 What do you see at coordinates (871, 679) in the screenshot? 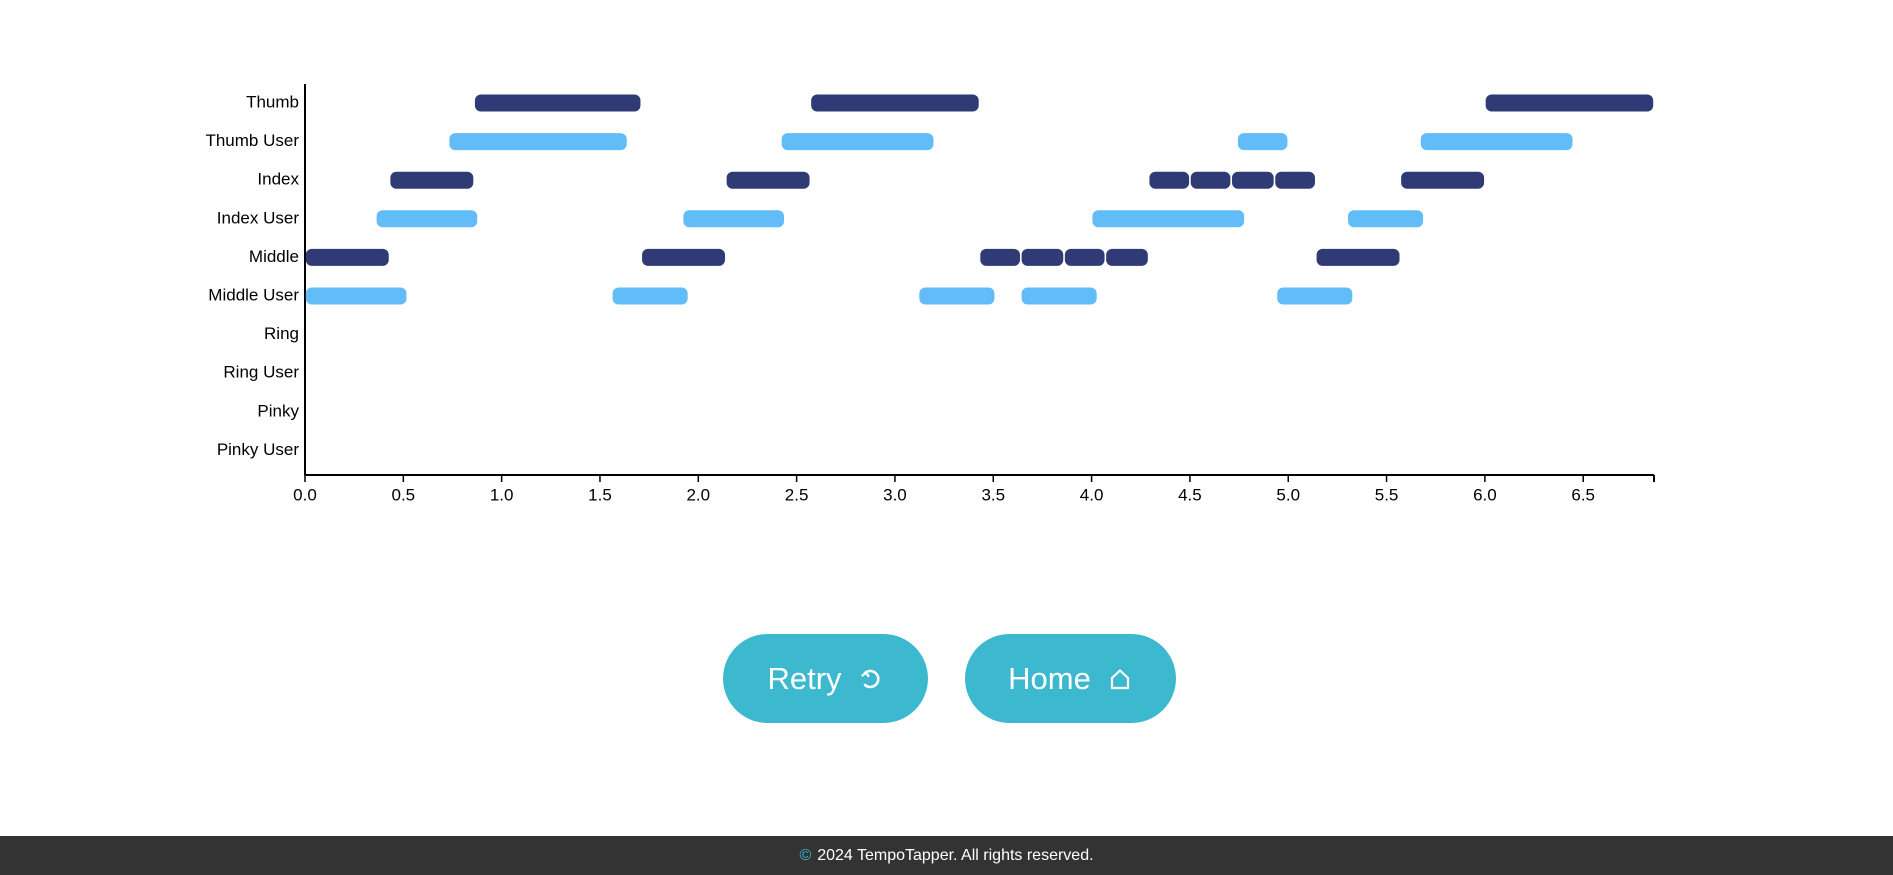
I see `retry-icon` at bounding box center [871, 679].